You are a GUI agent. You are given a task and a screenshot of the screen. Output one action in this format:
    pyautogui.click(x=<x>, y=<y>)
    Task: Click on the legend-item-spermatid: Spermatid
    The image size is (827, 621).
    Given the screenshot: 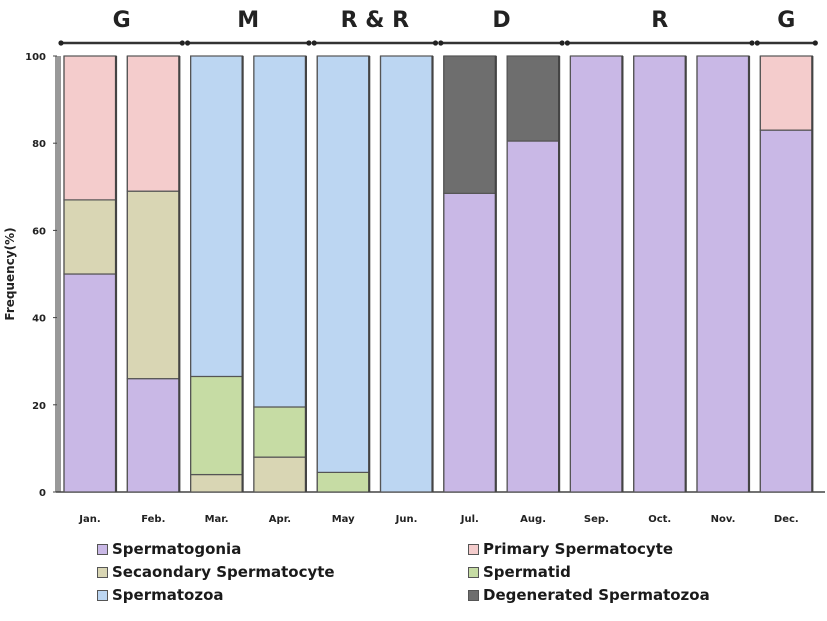 What is the action you would take?
    pyautogui.click(x=519, y=572)
    